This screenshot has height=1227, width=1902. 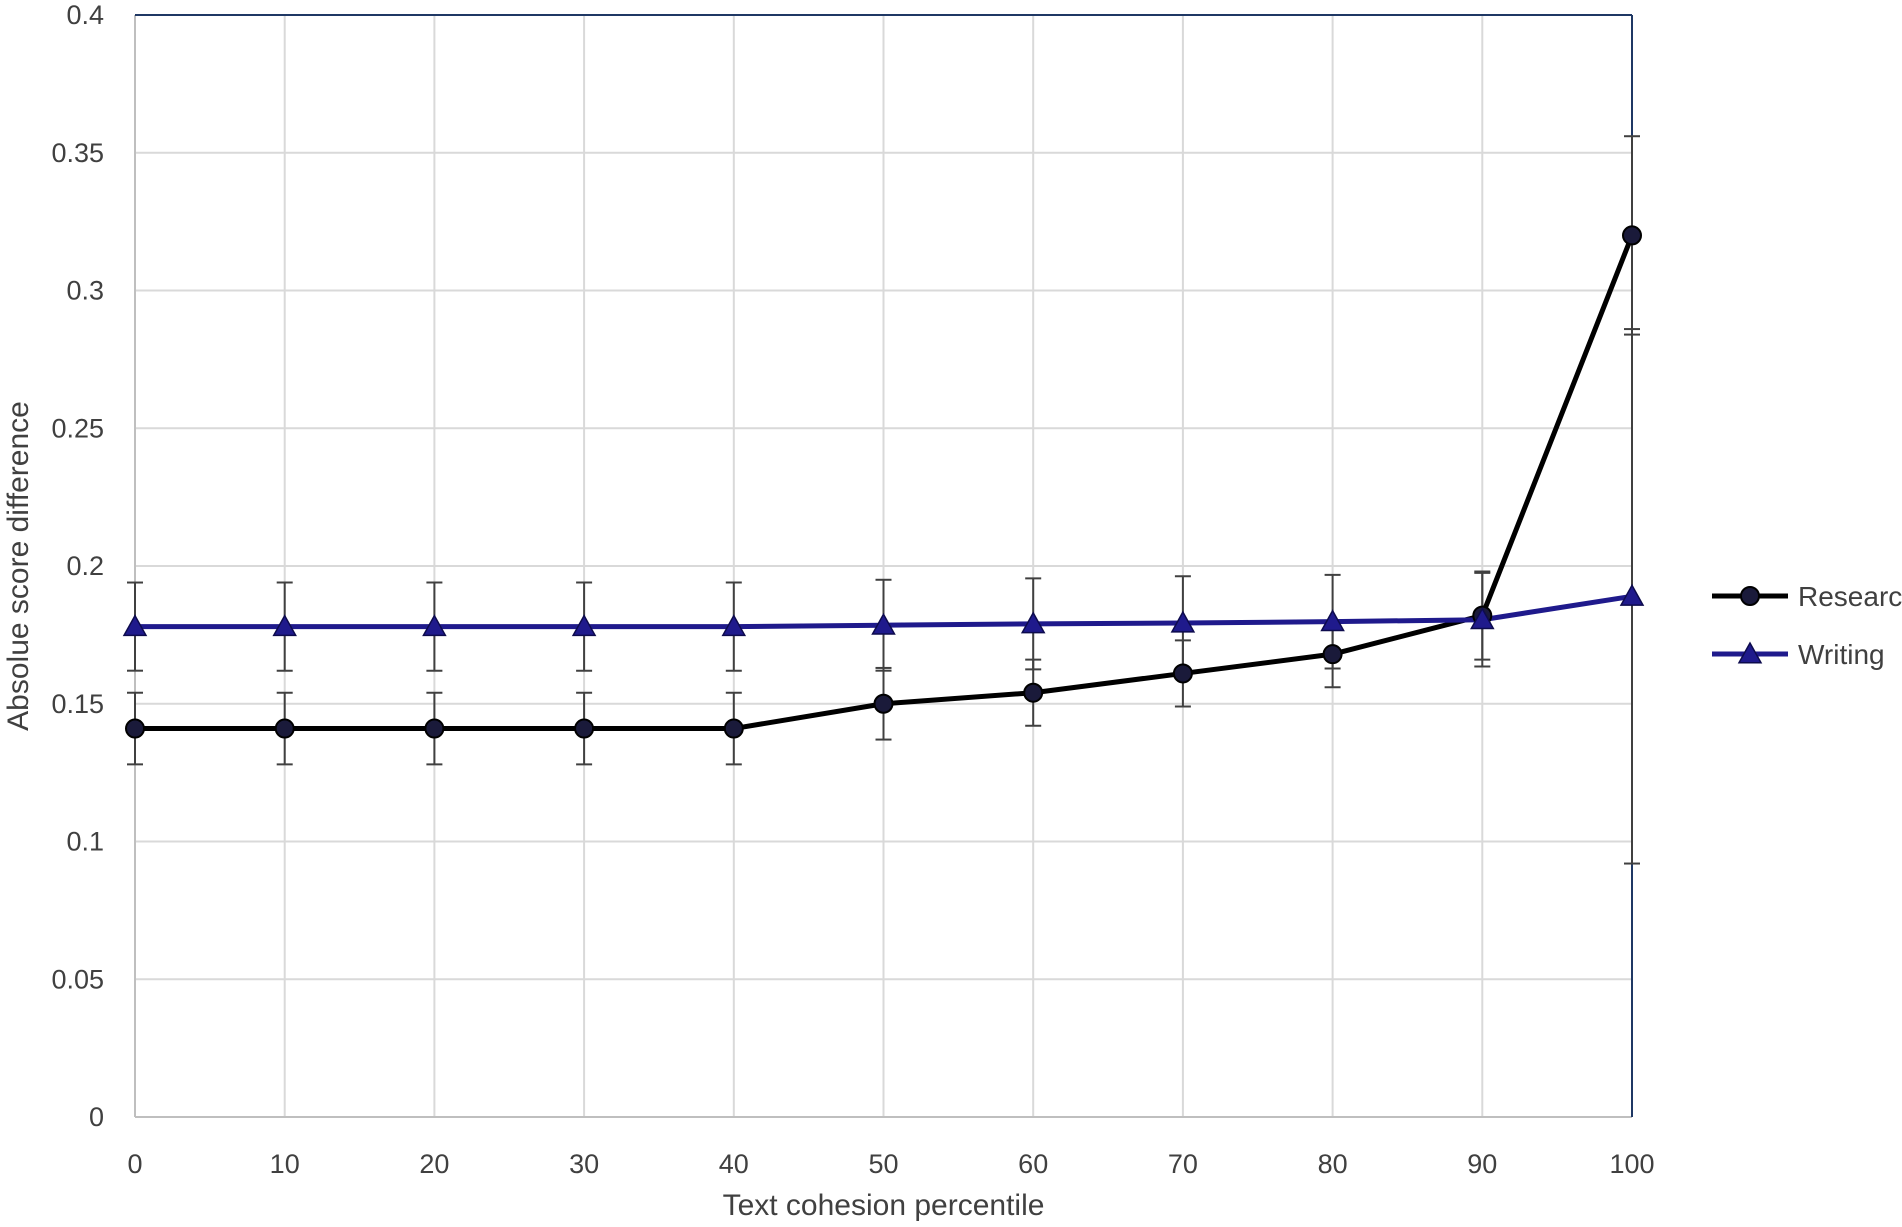 What do you see at coordinates (434, 1164) in the screenshot?
I see `x-tick-label: 20` at bounding box center [434, 1164].